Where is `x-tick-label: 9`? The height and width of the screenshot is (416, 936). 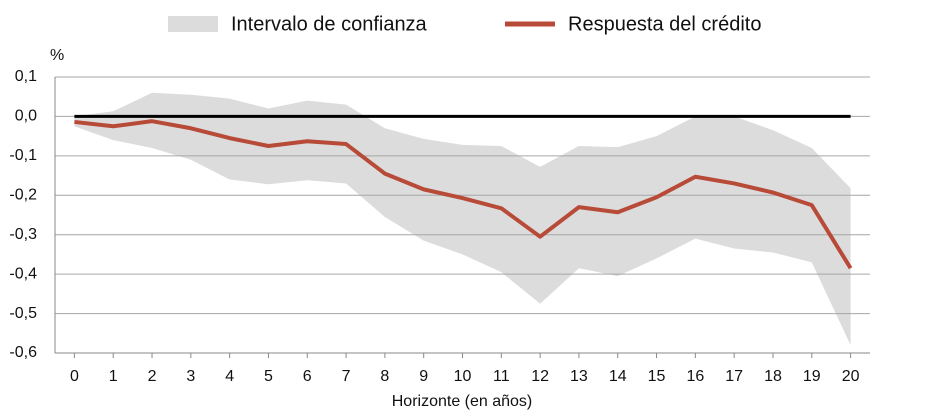
x-tick-label: 9 is located at coordinates (423, 376).